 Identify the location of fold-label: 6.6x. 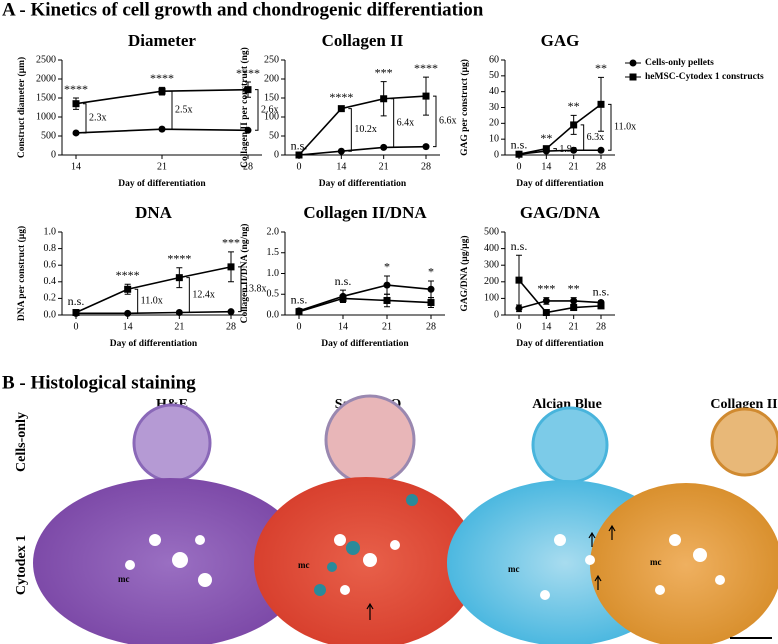
(448, 121).